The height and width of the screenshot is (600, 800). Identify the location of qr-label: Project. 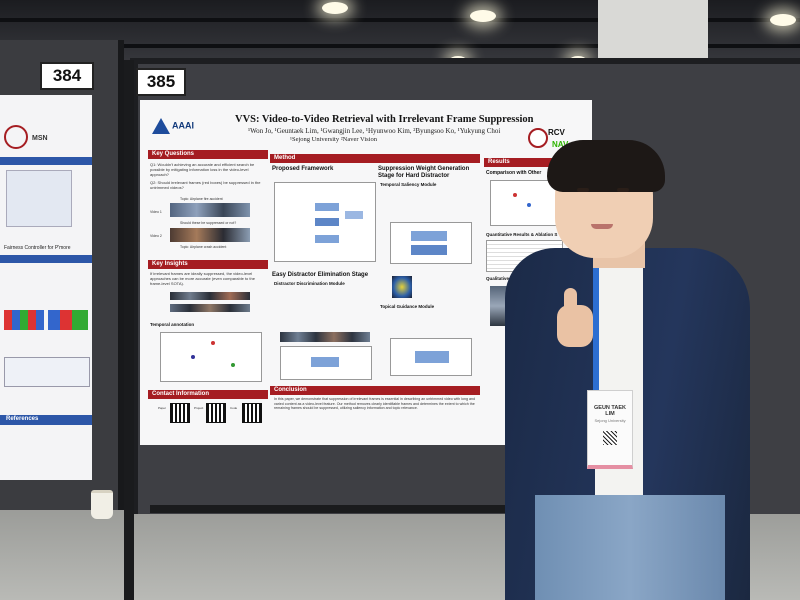
(199, 408).